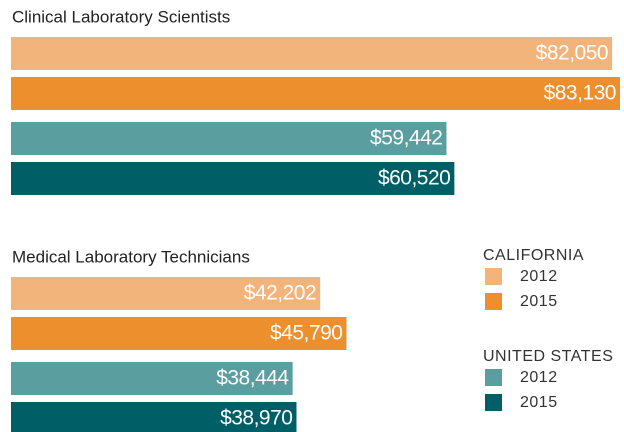 Image resolution: width=624 pixels, height=432 pixels. What do you see at coordinates (306, 333) in the screenshot?
I see `value-label: $45,790` at bounding box center [306, 333].